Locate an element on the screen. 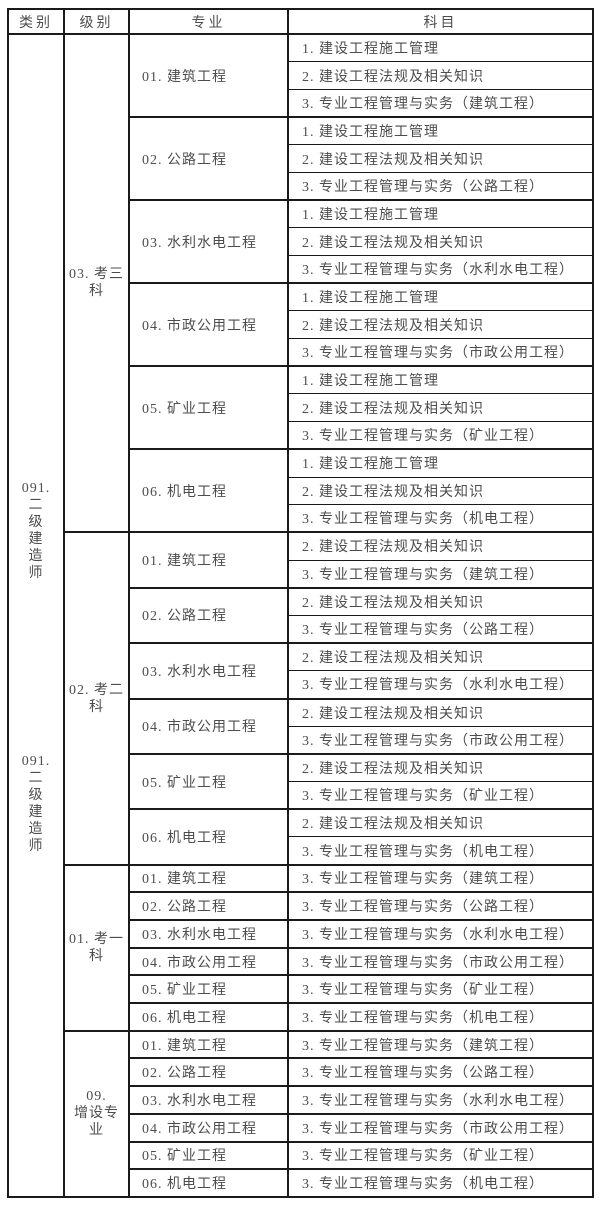 The width and height of the screenshot is (600, 1206). table-row: 01. 考一 科 01. 建筑工程 3. 专业工程管理与实务（建筑工程） is located at coordinates (301, 948).